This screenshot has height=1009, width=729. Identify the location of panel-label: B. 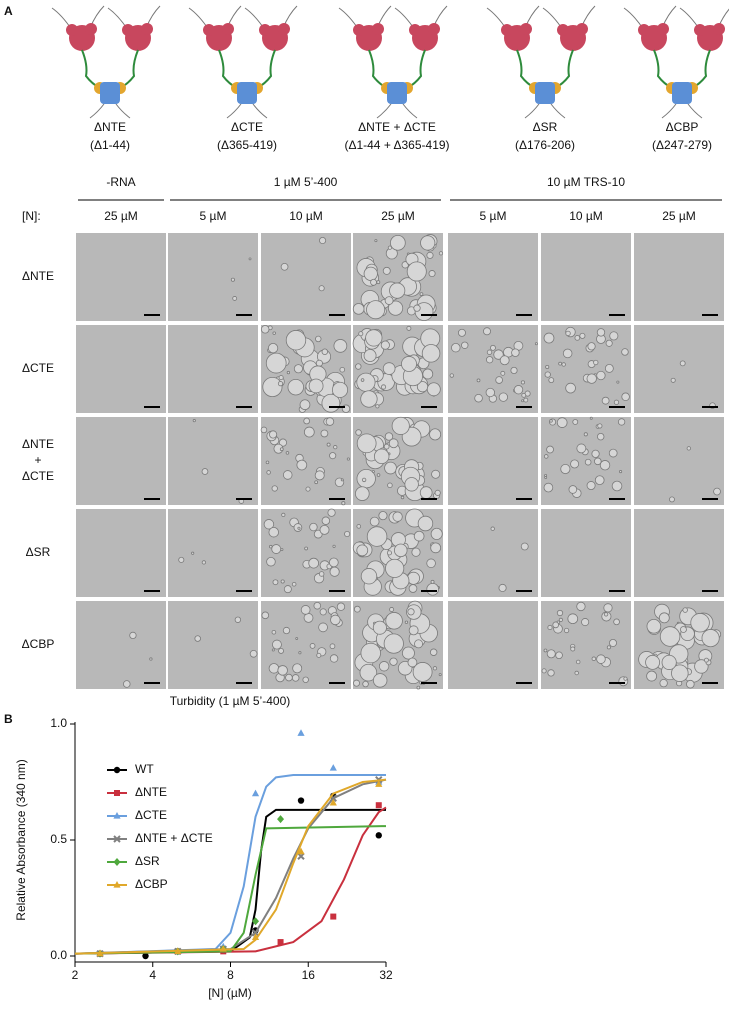
(8, 719).